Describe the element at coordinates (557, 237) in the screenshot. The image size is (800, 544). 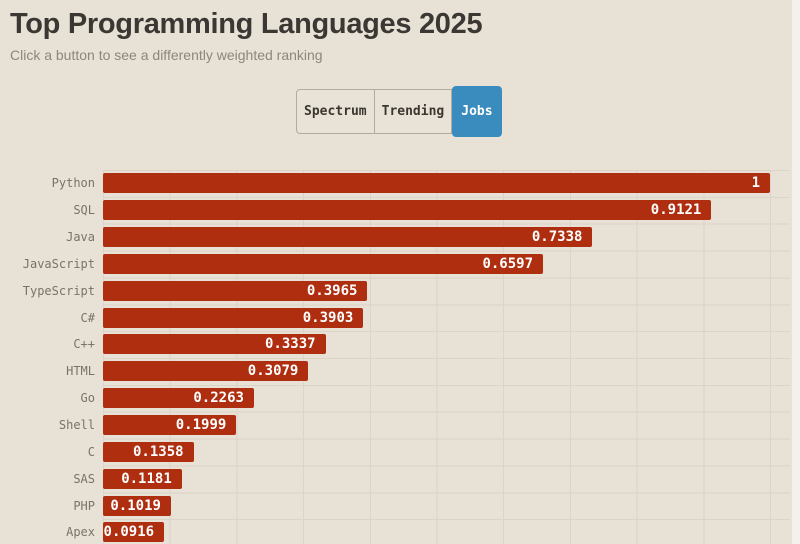
I see `bar-value: 0.7338` at that location.